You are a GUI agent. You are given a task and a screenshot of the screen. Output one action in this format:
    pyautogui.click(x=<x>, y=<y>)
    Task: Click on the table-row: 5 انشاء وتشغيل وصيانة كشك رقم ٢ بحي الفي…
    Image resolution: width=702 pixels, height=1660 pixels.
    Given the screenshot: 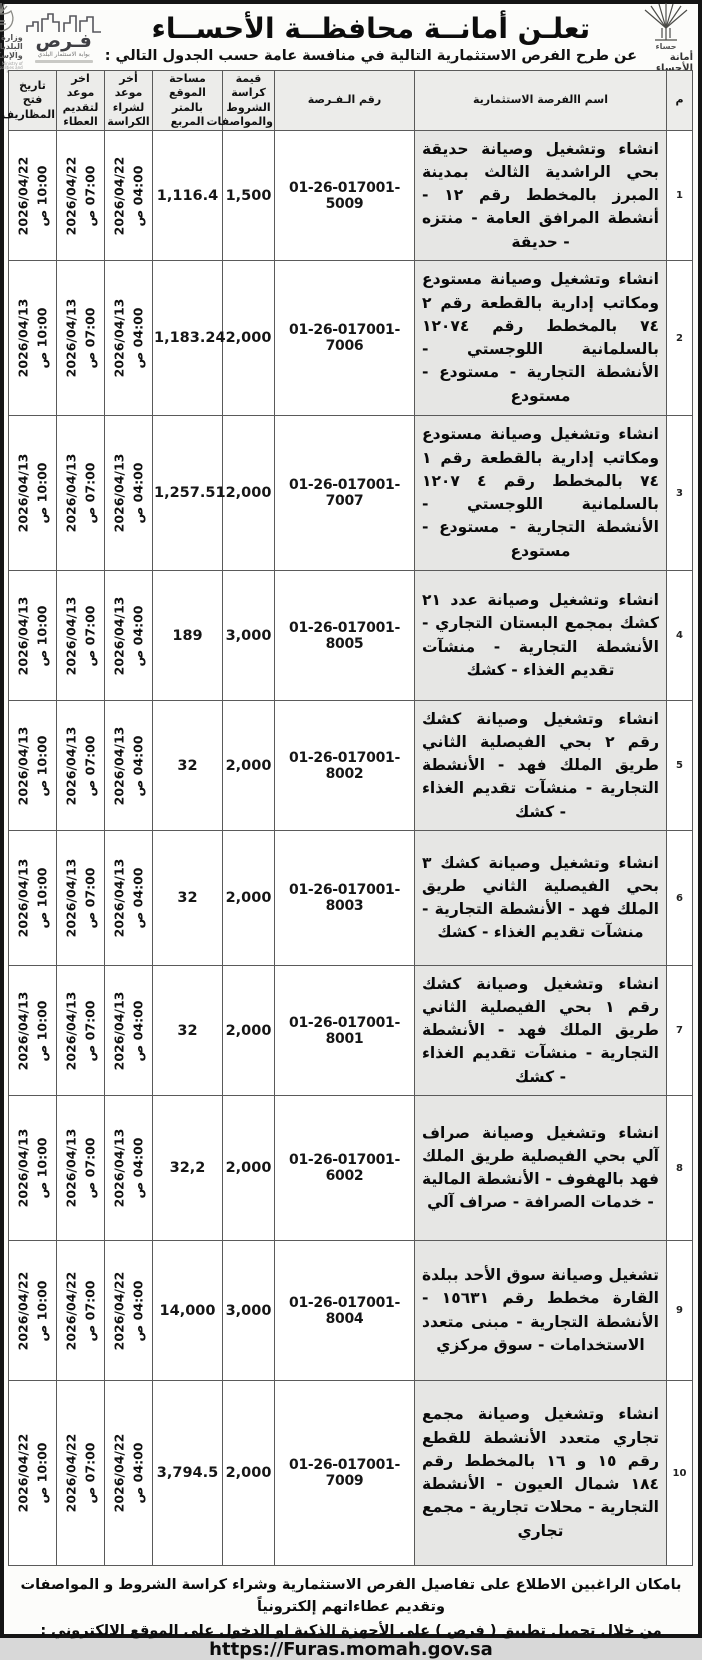 What is the action you would take?
    pyautogui.click(x=350, y=766)
    